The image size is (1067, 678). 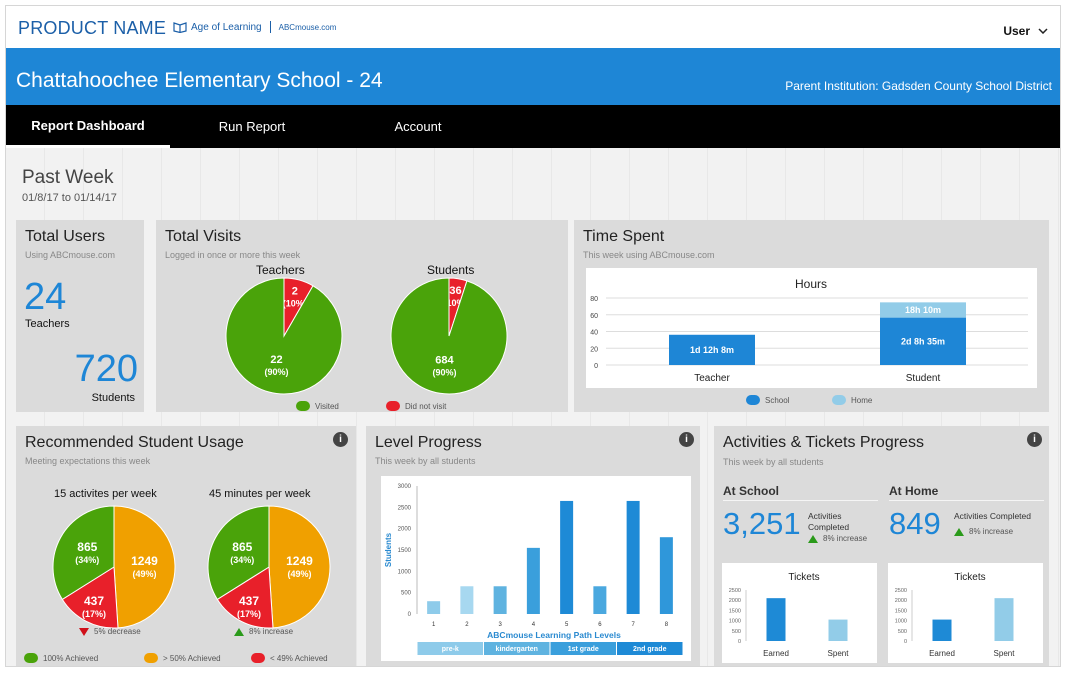 I want to click on tab-run-report: Run Report, so click(x=252, y=126).